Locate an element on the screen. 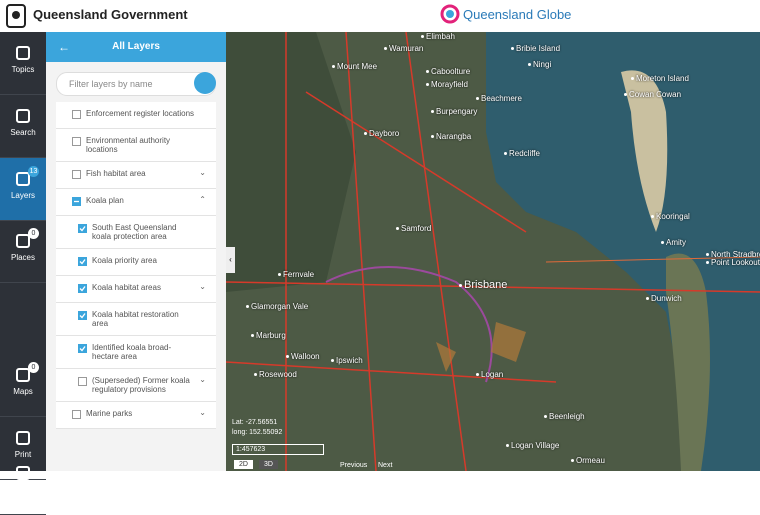 This screenshot has height=515, width=760. globe-logo is located at coordinates (450, 14).